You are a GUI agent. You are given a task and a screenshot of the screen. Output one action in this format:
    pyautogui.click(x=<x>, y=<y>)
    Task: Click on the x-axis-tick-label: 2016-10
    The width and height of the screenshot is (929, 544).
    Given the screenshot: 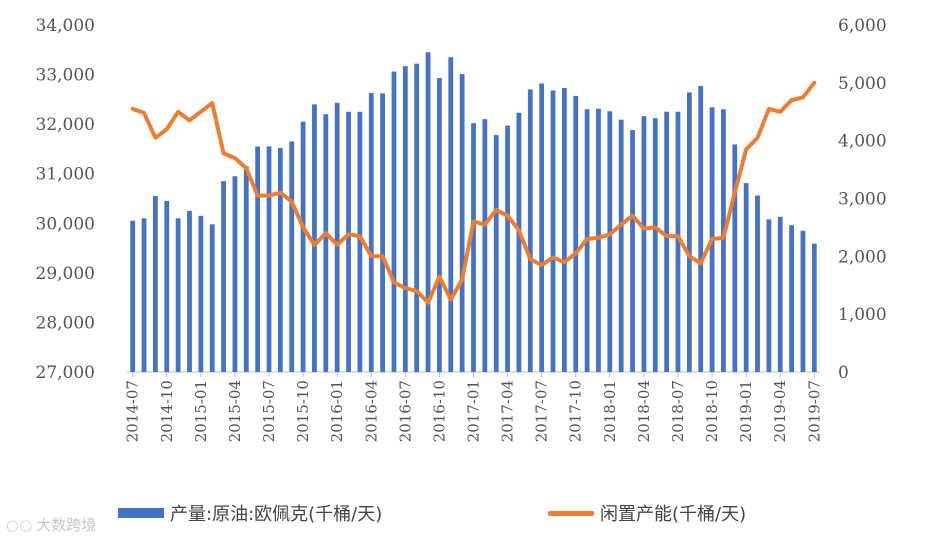 What is the action you would take?
    pyautogui.click(x=439, y=411)
    